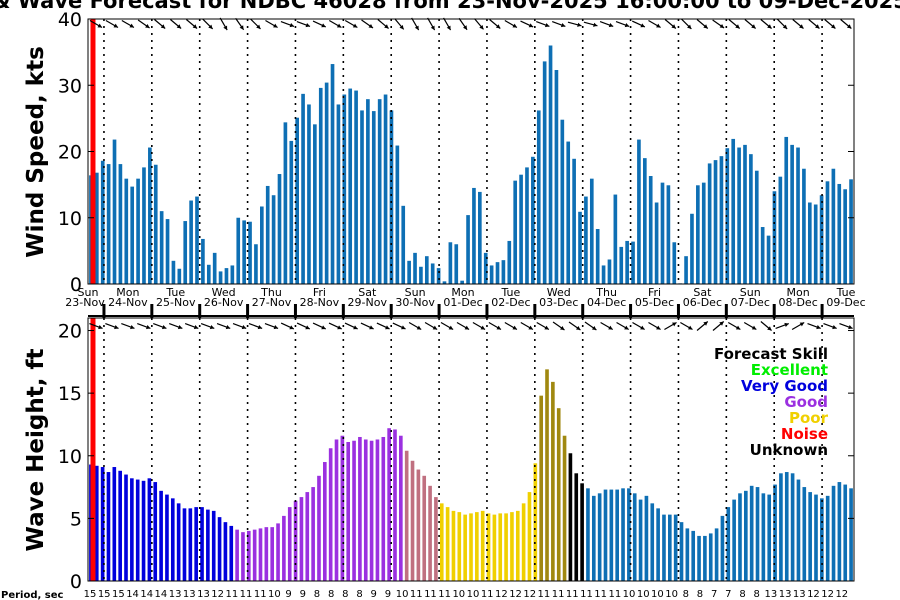 The image size is (900, 600). I want to click on date-label: 24-Nov, so click(128, 302).